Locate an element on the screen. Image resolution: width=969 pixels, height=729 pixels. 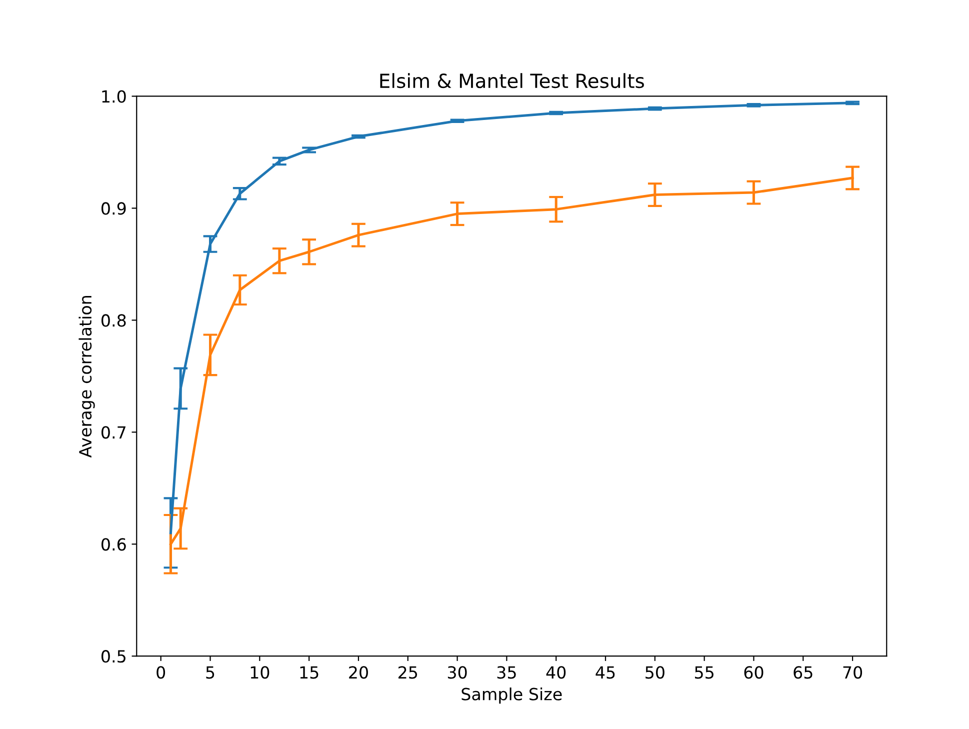
x-tick-label: 10 is located at coordinates (260, 672).